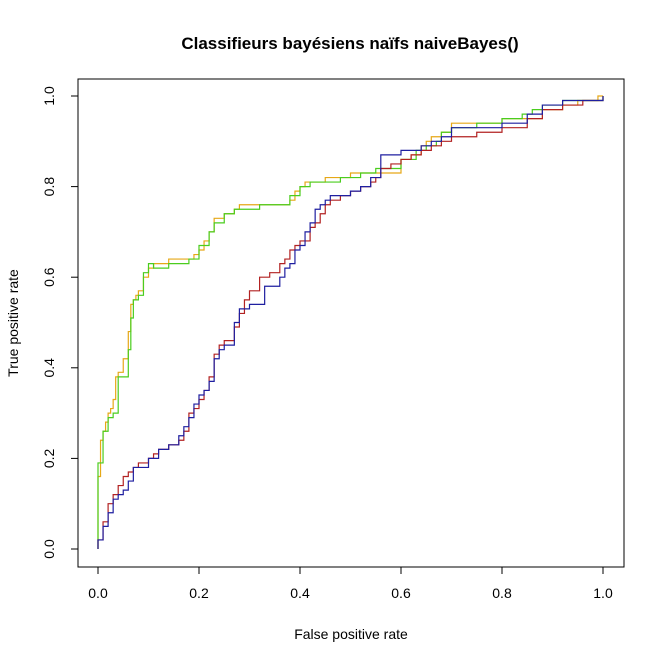 This screenshot has height=664, width=664. I want to click on x-tick-label: 0.8, so click(502, 593).